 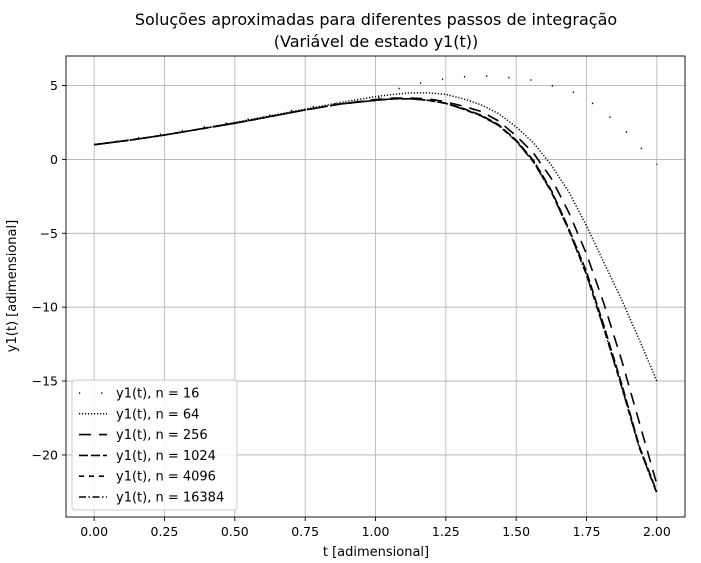 I want to click on legend-entry-label: y1(t), n = 256, so click(x=162, y=435).